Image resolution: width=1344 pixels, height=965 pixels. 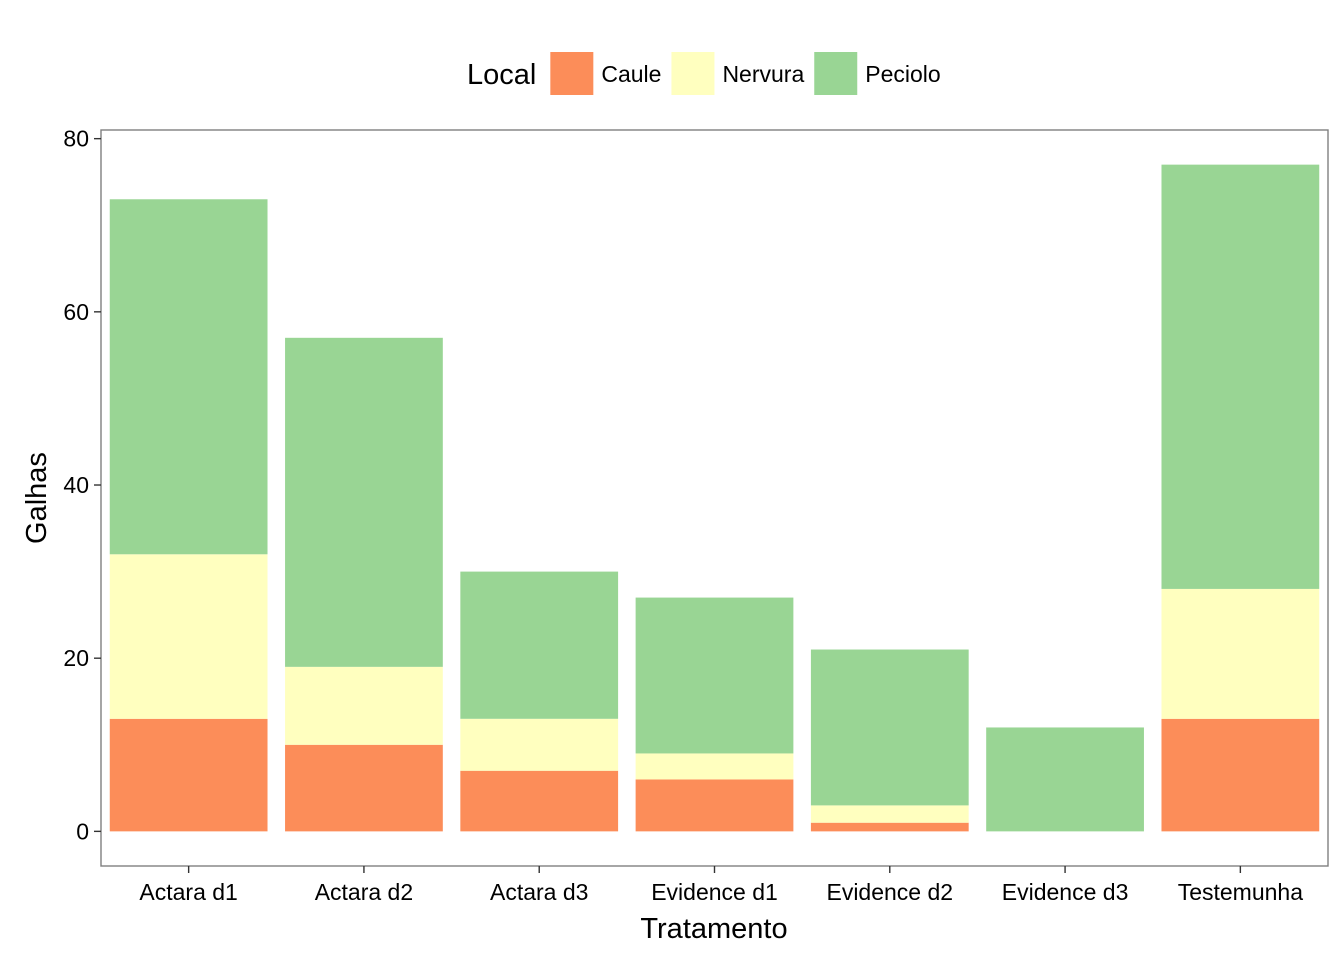 What do you see at coordinates (572, 73) in the screenshot?
I see `legend-key-caule` at bounding box center [572, 73].